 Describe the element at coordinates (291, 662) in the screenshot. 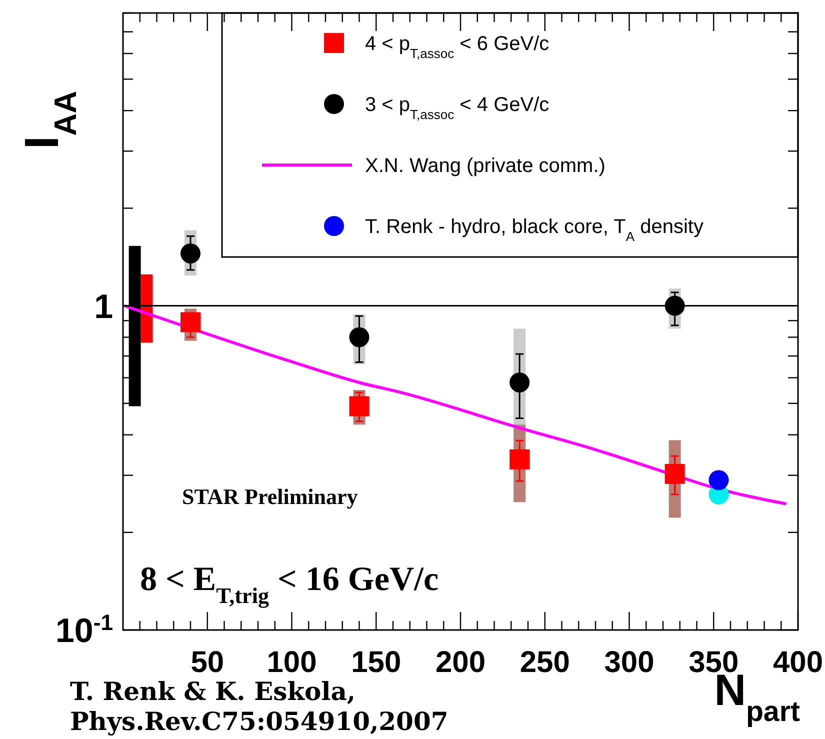

I see `x-tick-label: 100` at that location.